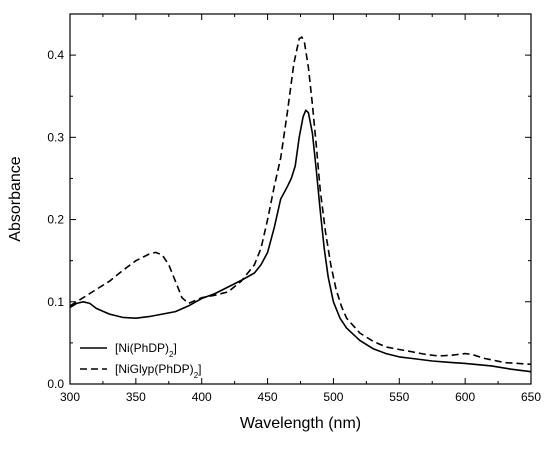 The width and height of the screenshot is (550, 453). Describe the element at coordinates (158, 371) in the screenshot. I see `legend-label: [NiGlyp(PhDP)2]` at that location.